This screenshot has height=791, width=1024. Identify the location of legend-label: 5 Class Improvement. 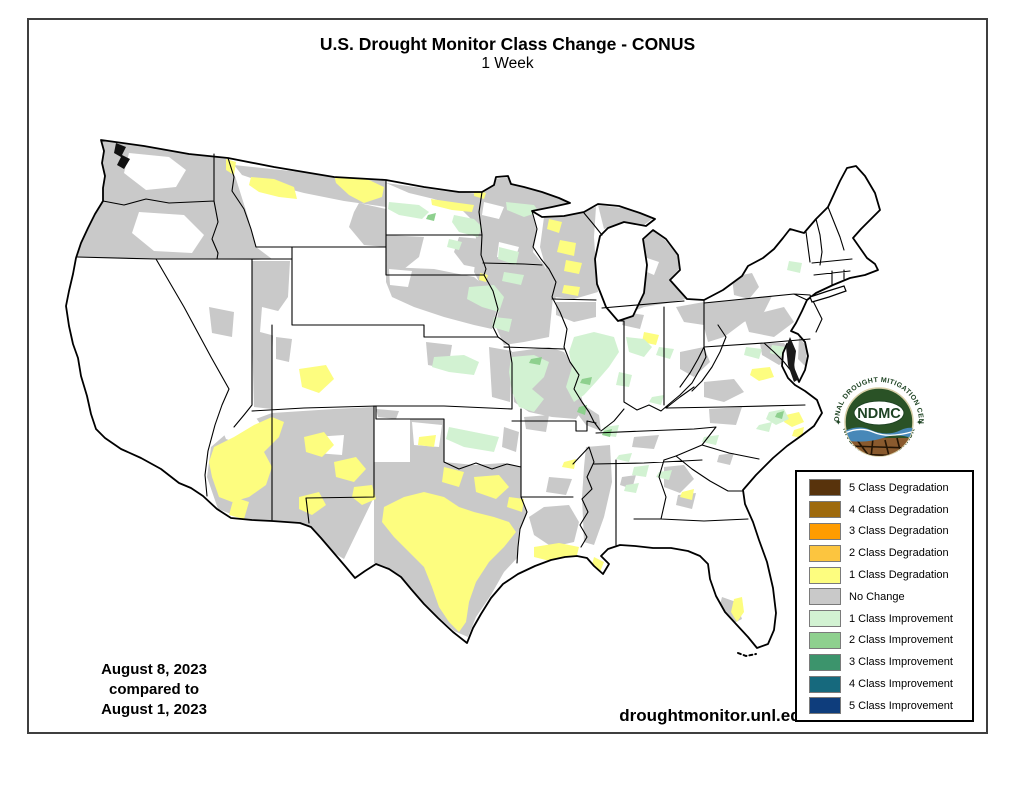
(901, 705).